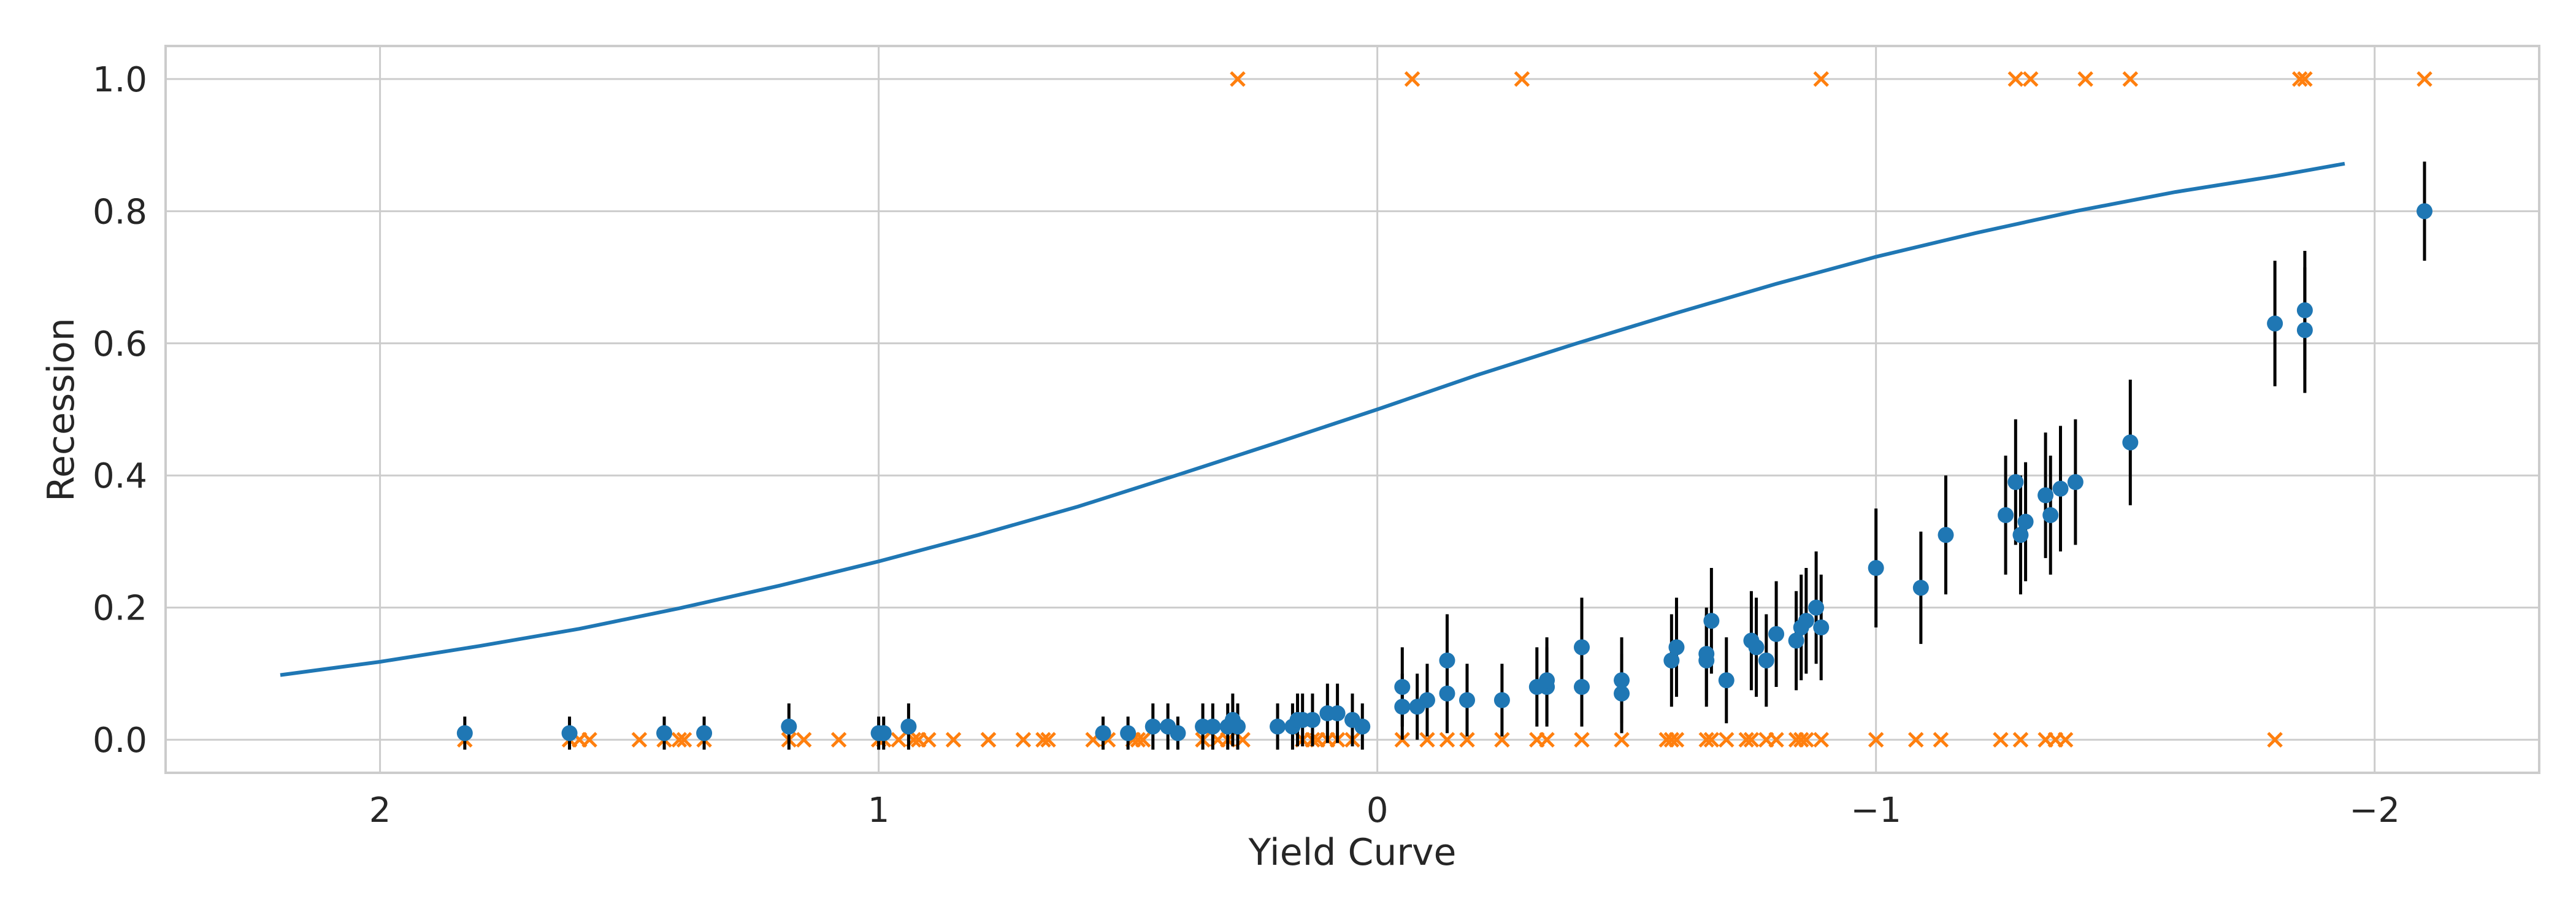  What do you see at coordinates (380, 810) in the screenshot?
I see `x-tick-label: 2` at bounding box center [380, 810].